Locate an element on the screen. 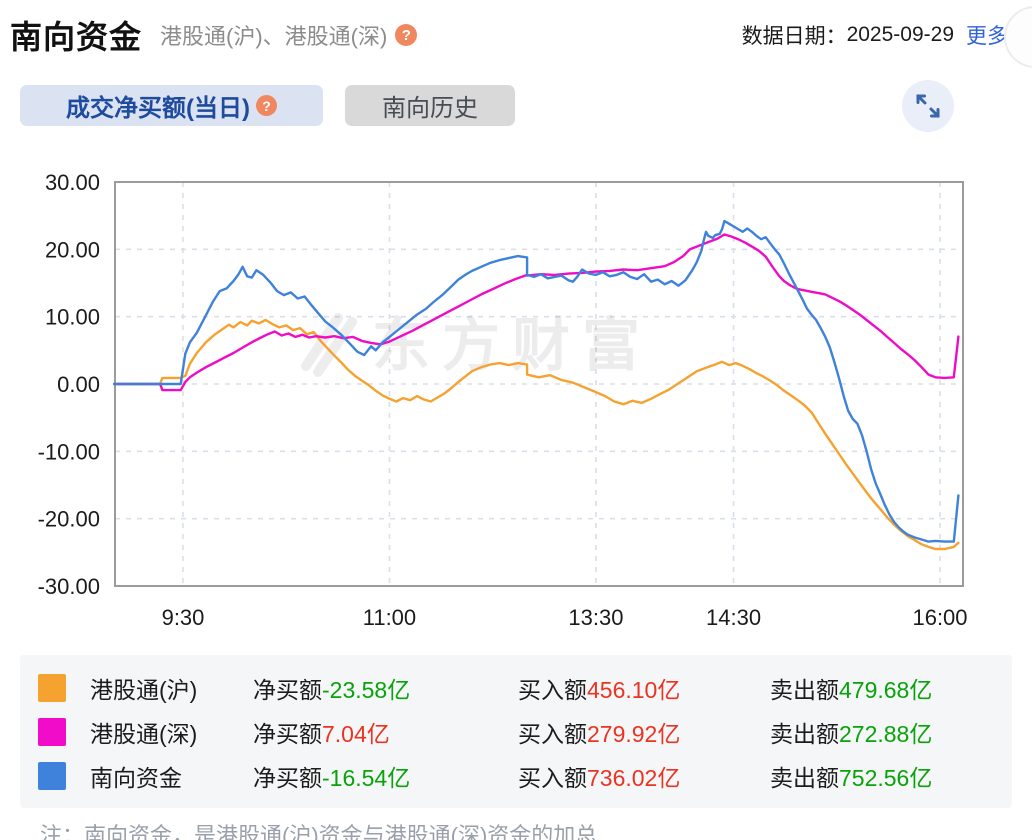 Image resolution: width=1032 pixels, height=840 pixels. tab-history-label: 南向历史 is located at coordinates (430, 108).